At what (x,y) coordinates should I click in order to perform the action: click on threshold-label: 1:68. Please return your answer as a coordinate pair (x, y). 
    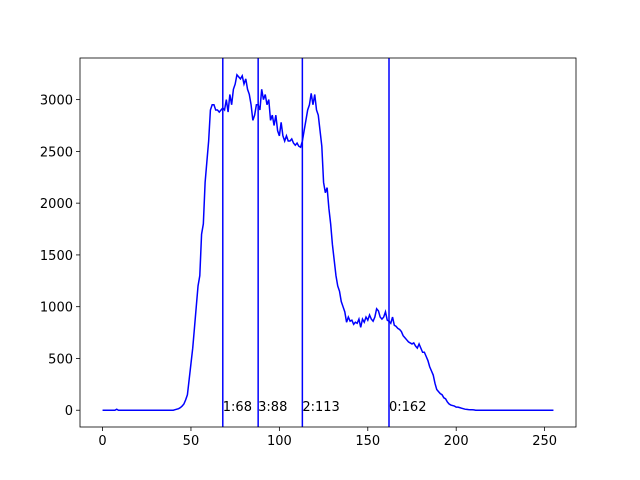
    Looking at the image, I should click on (237, 407).